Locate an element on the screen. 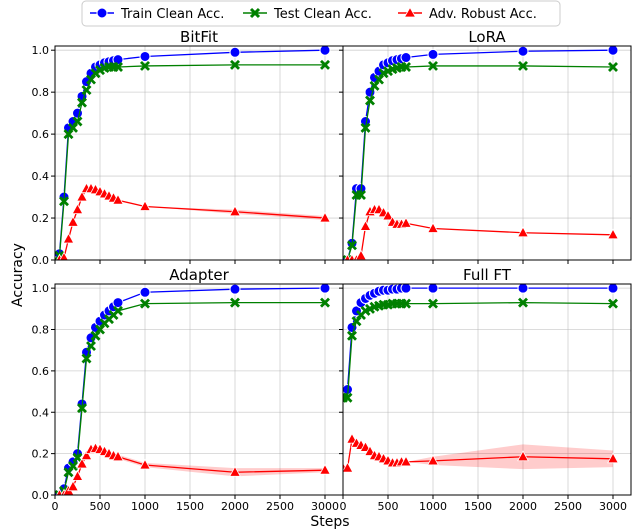  legend-entry-test: Test Clean Acc. is located at coordinates (307, 14).